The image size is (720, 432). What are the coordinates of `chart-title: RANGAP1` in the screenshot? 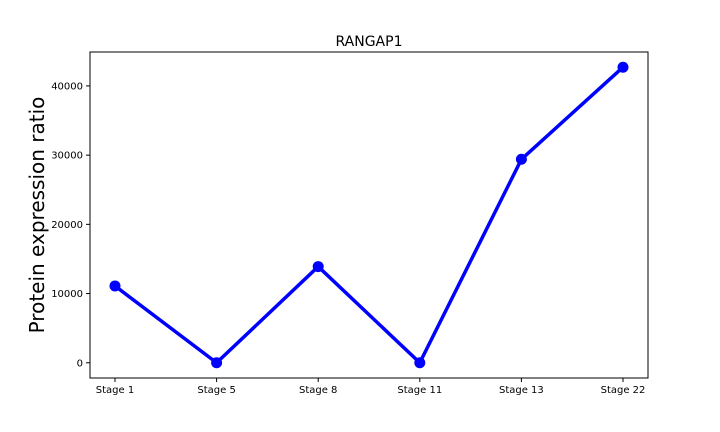 It's located at (369, 42).